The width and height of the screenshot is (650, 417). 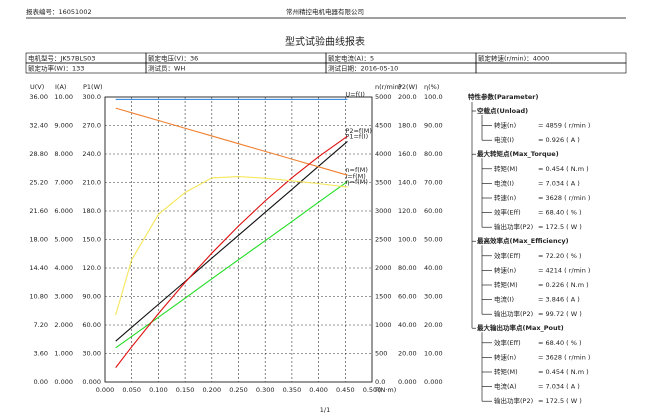 What do you see at coordinates (91, 154) in the screenshot?
I see `y-tick-label: 240.0` at bounding box center [91, 154].